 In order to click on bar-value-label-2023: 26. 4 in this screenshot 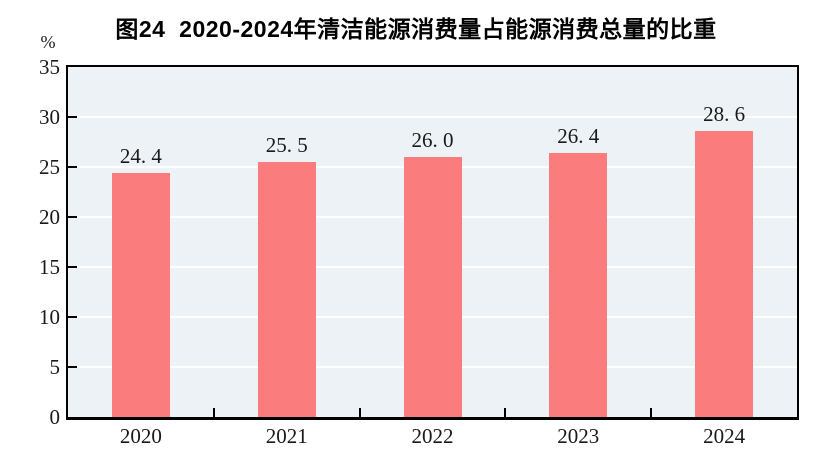, I will do `click(578, 136)`.